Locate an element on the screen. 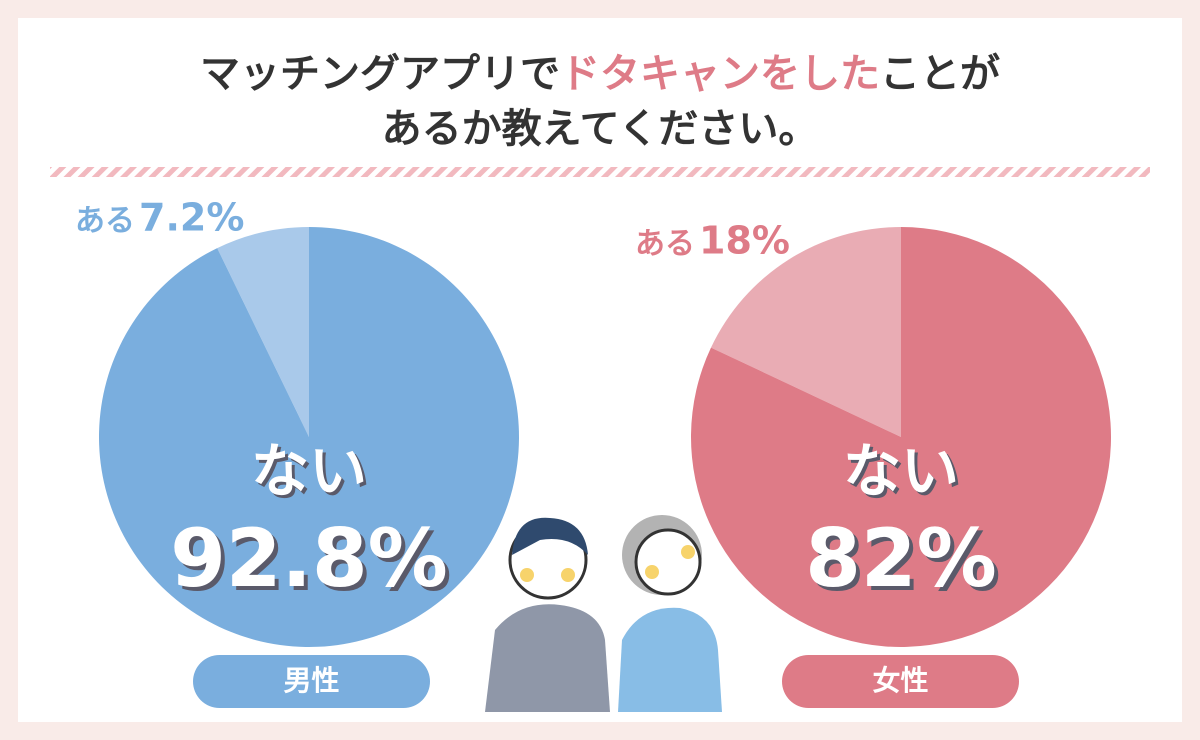 This screenshot has width=1200, height=740. divider is located at coordinates (600, 172).